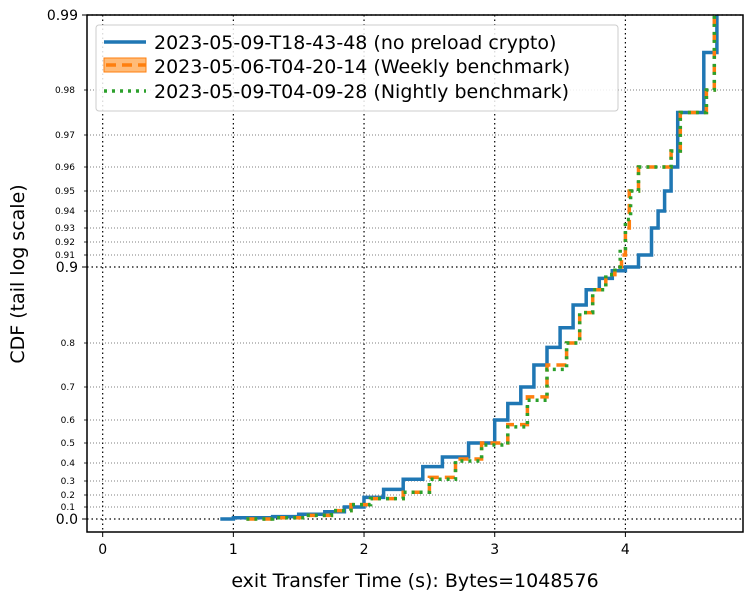 The height and width of the screenshot is (600, 750). What do you see at coordinates (67, 268) in the screenshot?
I see `y-major-tick-label: 0.9` at bounding box center [67, 268].